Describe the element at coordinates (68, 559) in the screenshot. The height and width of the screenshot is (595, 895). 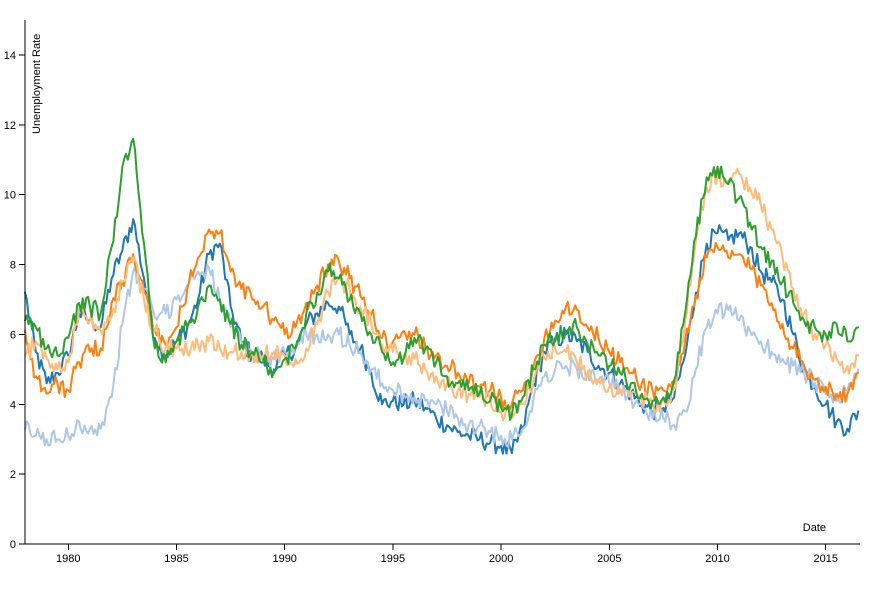
I see `x-tick-label: 1980` at that location.